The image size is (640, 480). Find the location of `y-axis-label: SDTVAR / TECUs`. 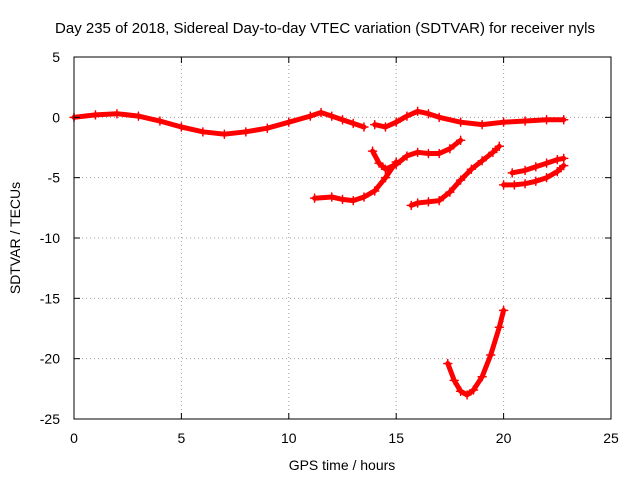

y-axis-label: SDTVAR / TECUs is located at coordinates (15, 238).